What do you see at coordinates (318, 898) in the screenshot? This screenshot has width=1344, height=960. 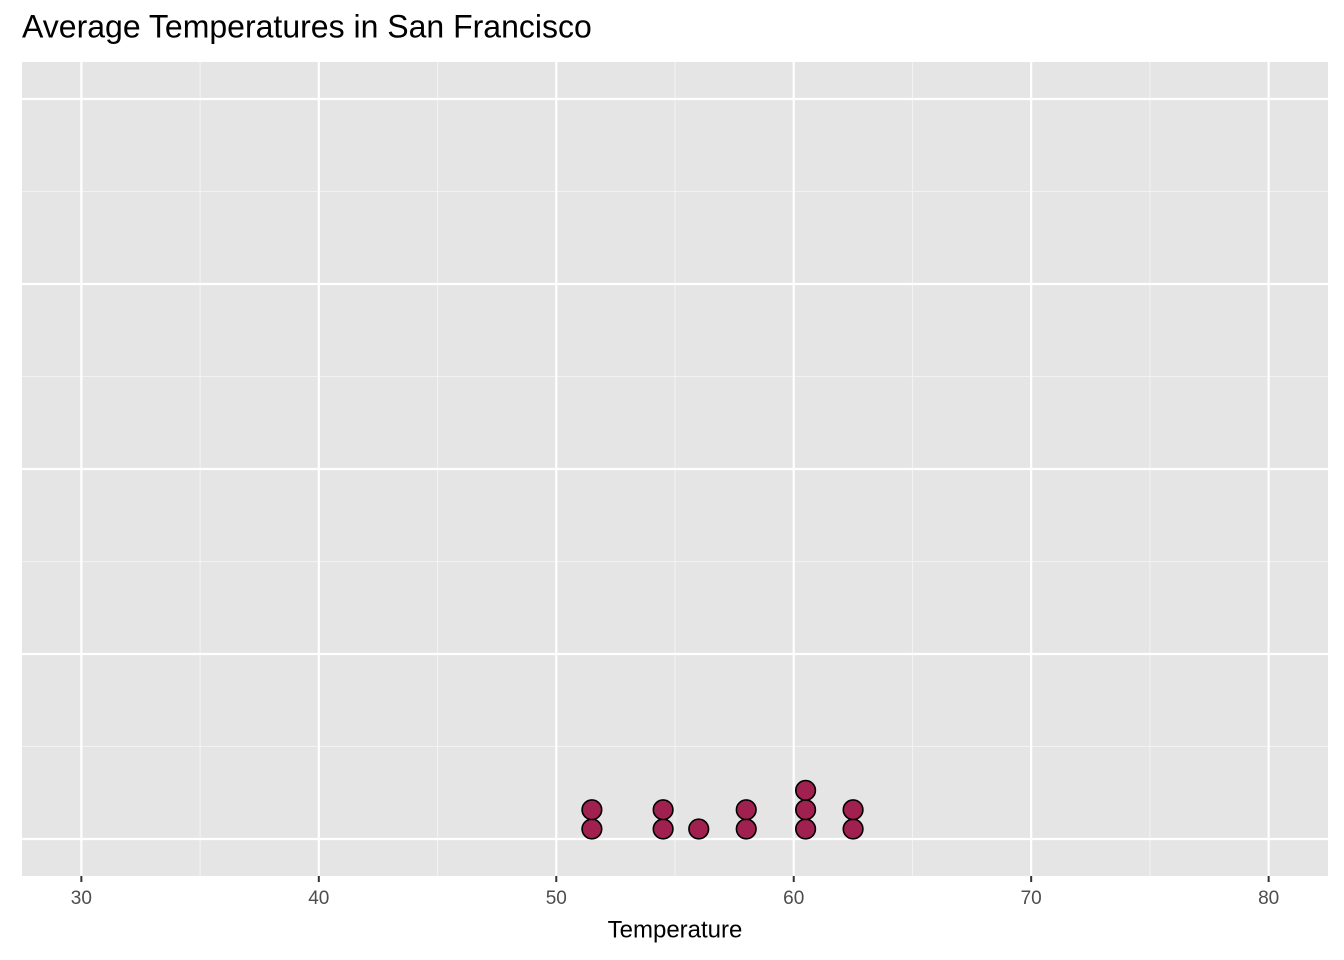 I see `x-tick-label: 40` at bounding box center [318, 898].